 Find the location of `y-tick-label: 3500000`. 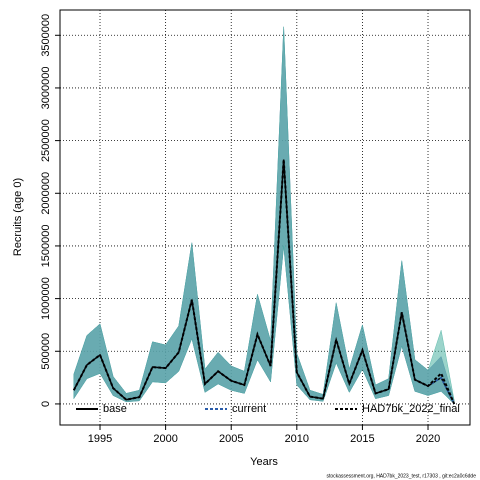

y-tick-label: 3500000 is located at coordinates (46, 35).